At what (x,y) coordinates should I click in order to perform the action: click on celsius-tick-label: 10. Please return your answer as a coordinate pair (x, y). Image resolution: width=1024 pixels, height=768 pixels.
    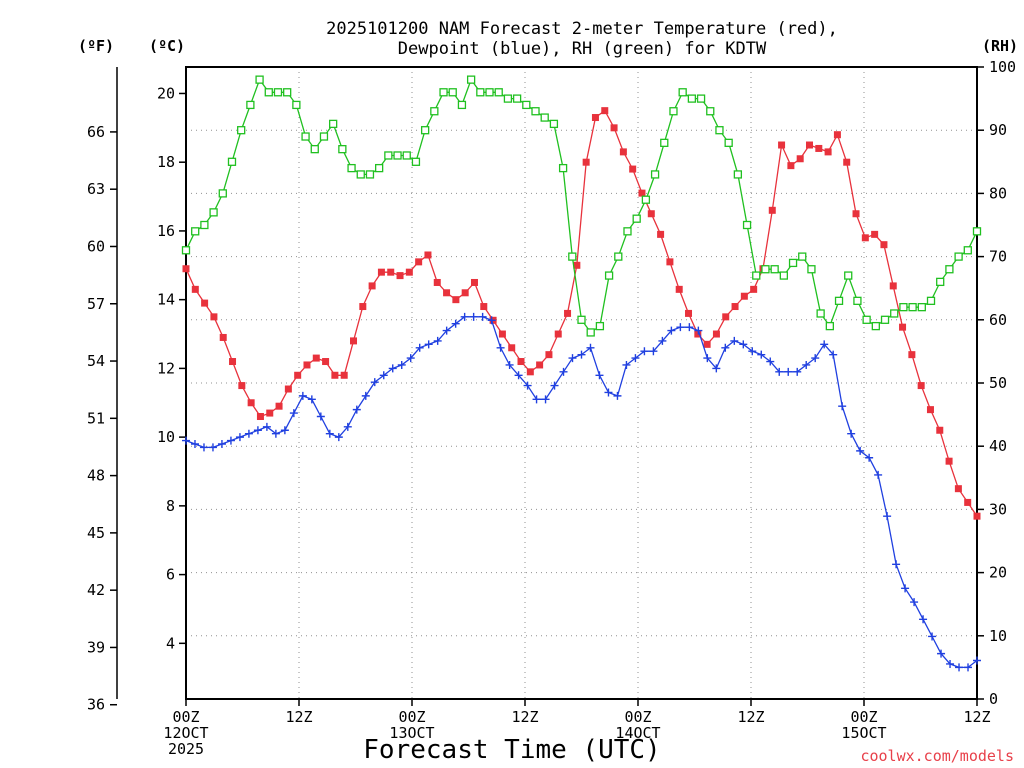
    Looking at the image, I should click on (166, 437).